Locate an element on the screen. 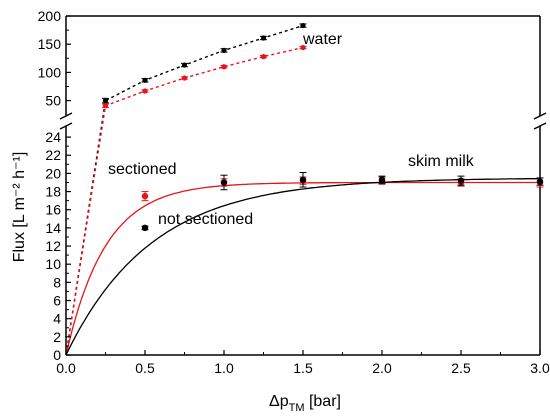  y-tick-label-lower: 4 is located at coordinates (57, 319).